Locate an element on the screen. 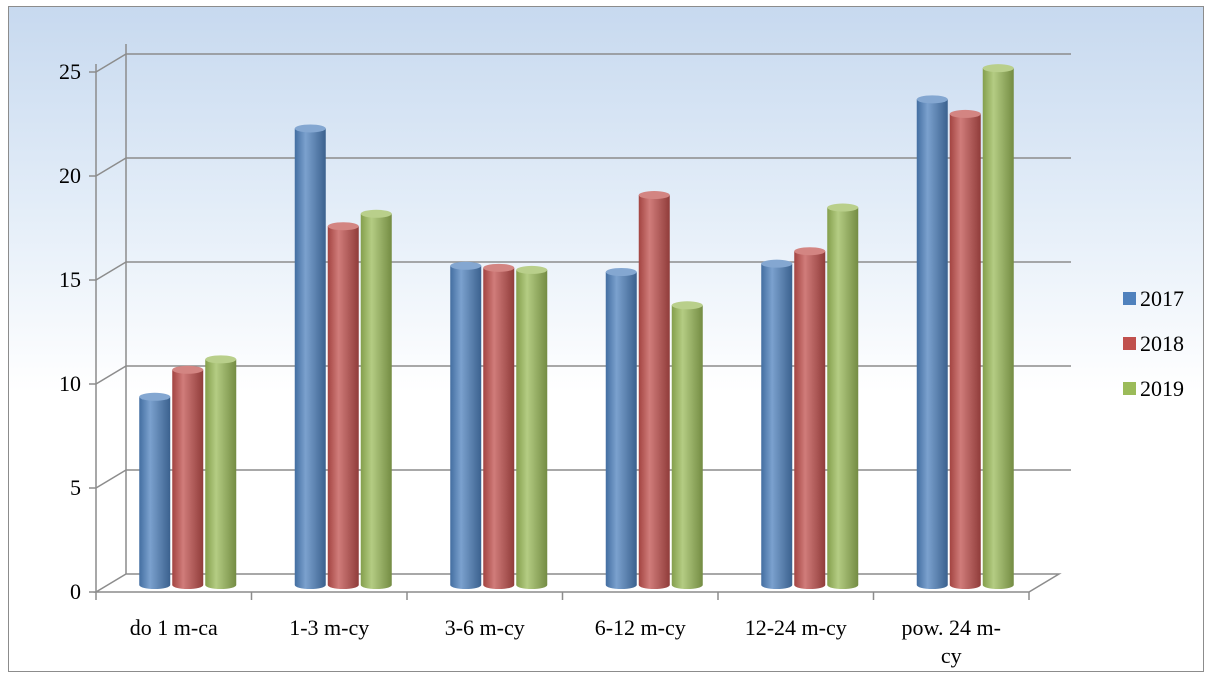 This screenshot has width=1212, height=678. y-tick-label: 10 is located at coordinates (70, 383).